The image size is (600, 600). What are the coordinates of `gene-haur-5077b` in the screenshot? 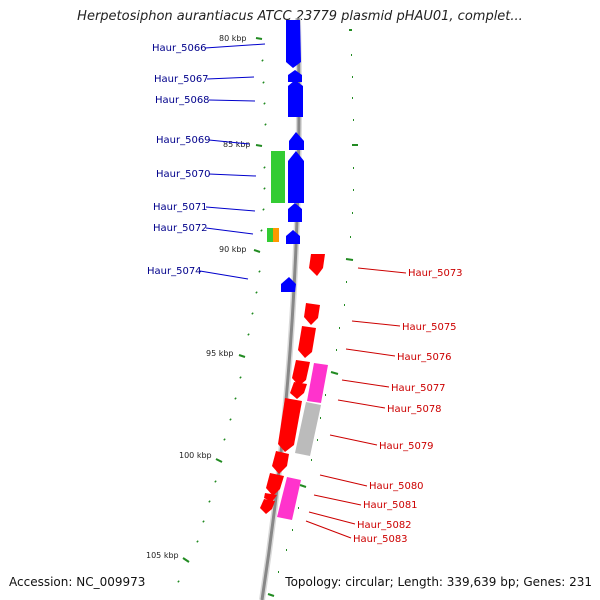 It's located at (298, 390).